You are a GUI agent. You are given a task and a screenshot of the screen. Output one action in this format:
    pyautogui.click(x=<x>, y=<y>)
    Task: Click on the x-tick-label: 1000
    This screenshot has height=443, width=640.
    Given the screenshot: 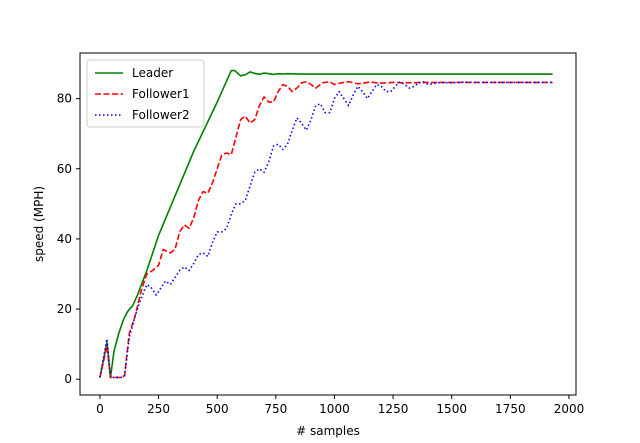 What is the action you would take?
    pyautogui.click(x=334, y=409)
    